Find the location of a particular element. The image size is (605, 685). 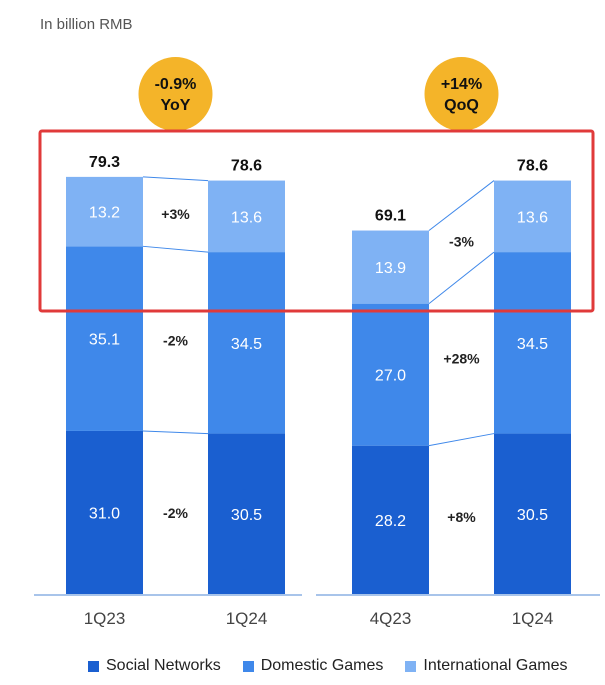

segment-value-label: 35.1 is located at coordinates (104, 340).